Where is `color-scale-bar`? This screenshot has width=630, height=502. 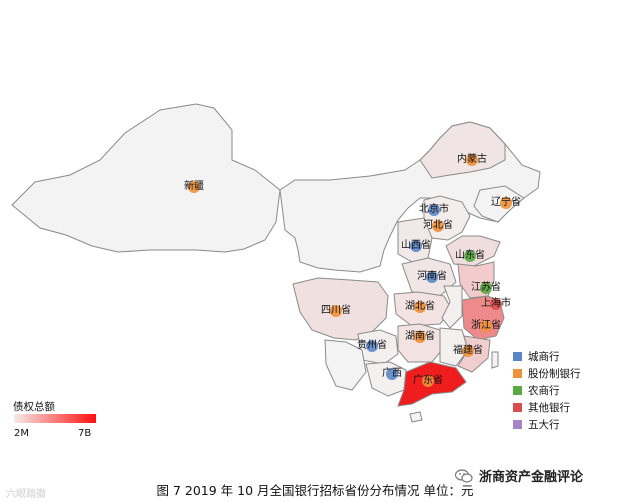
color-scale-bar is located at coordinates (55, 418).